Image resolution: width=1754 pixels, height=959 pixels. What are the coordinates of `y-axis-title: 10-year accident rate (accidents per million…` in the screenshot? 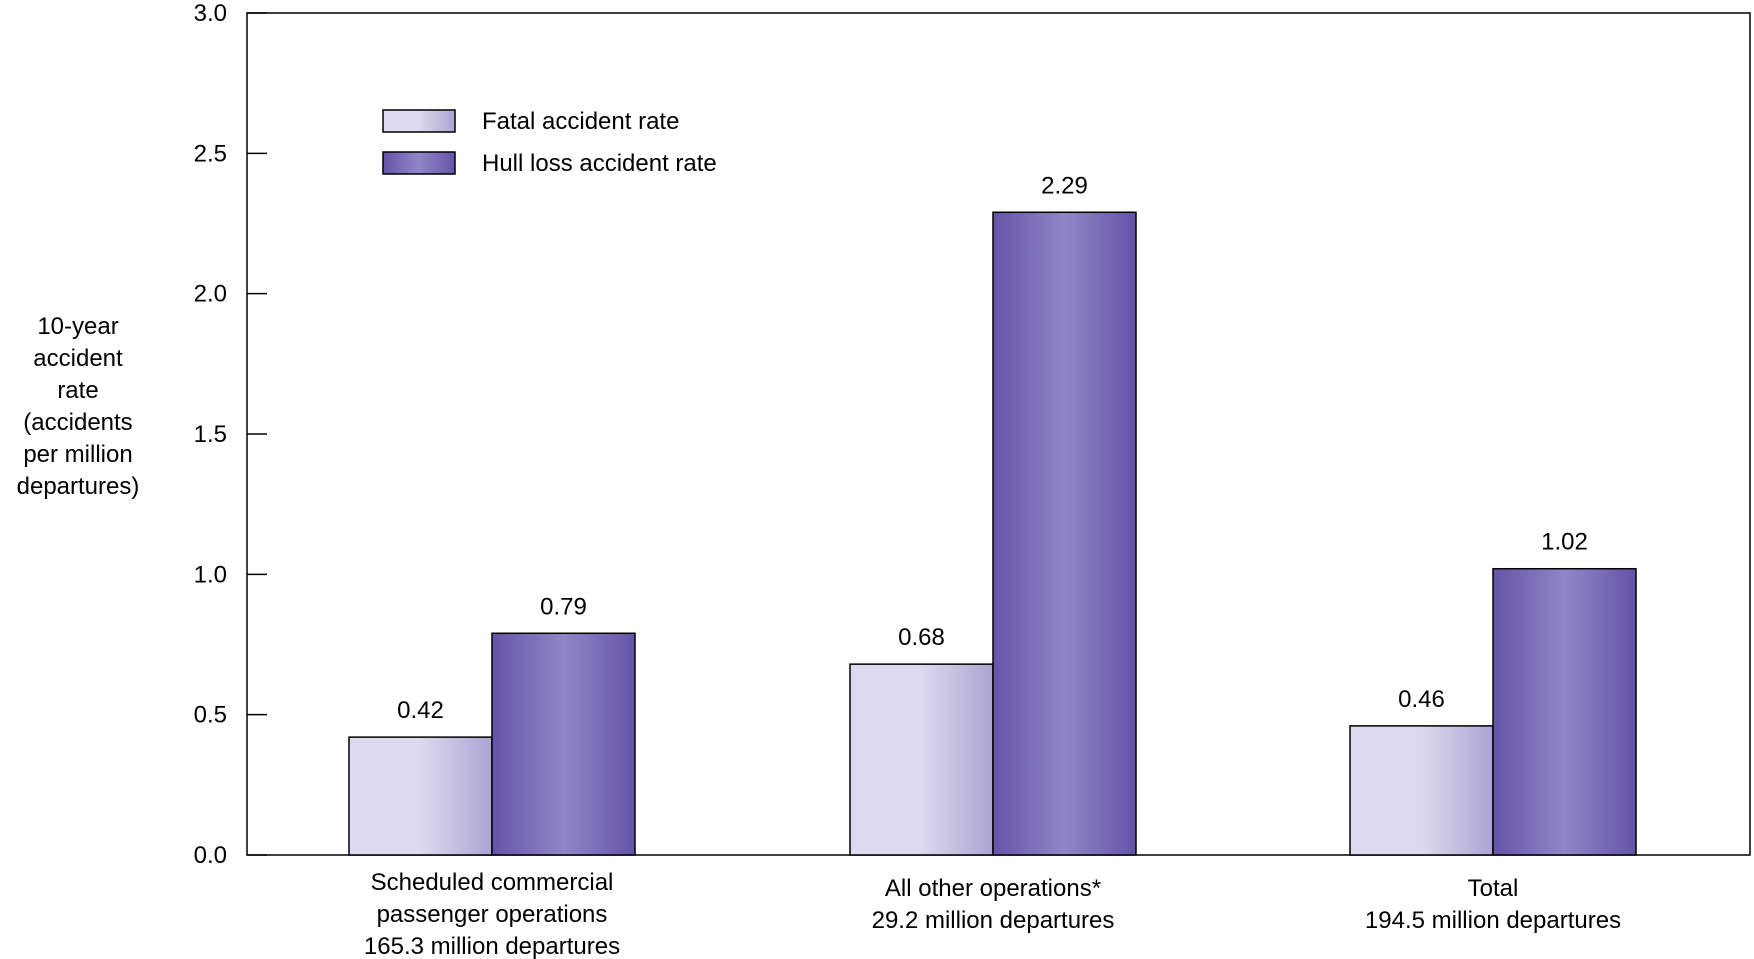 It's located at (78, 406).